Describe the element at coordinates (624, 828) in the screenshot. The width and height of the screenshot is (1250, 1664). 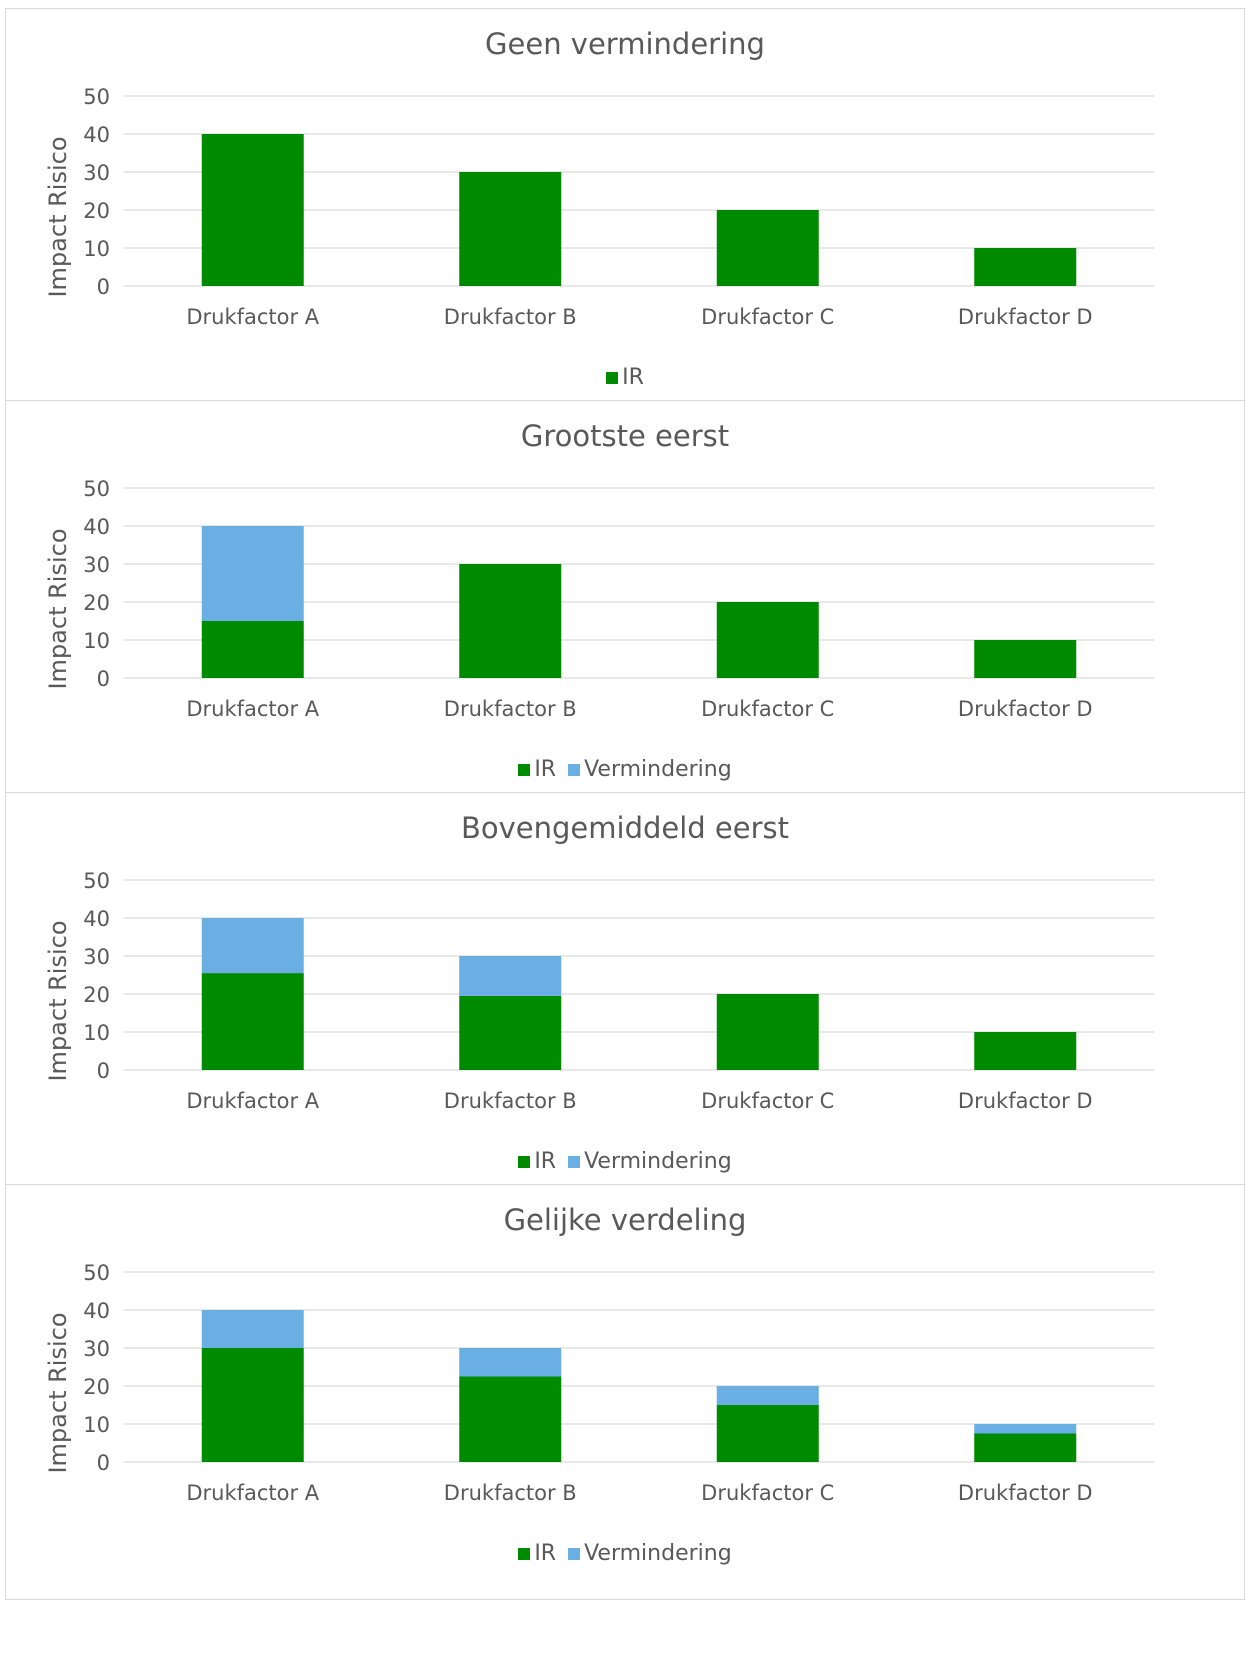
I see `chart-title: Bovengemiddeld eerst` at that location.